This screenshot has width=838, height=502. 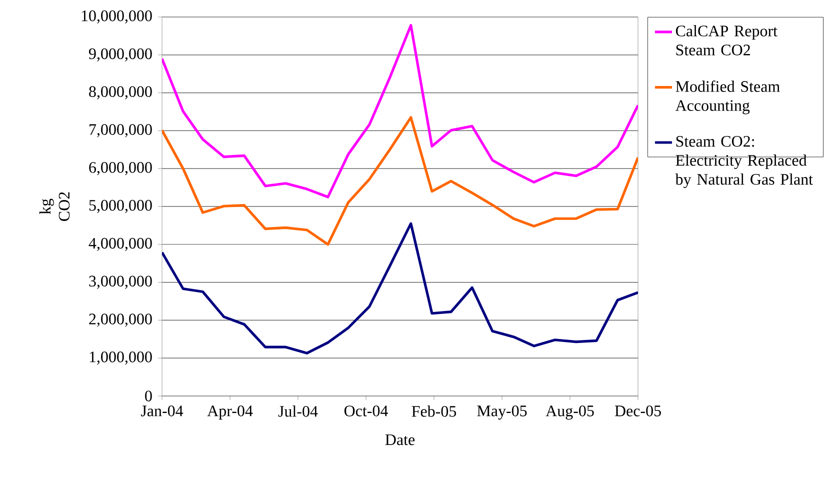 What do you see at coordinates (637, 411) in the screenshot?
I see `x-tick-label: Dec-05` at bounding box center [637, 411].